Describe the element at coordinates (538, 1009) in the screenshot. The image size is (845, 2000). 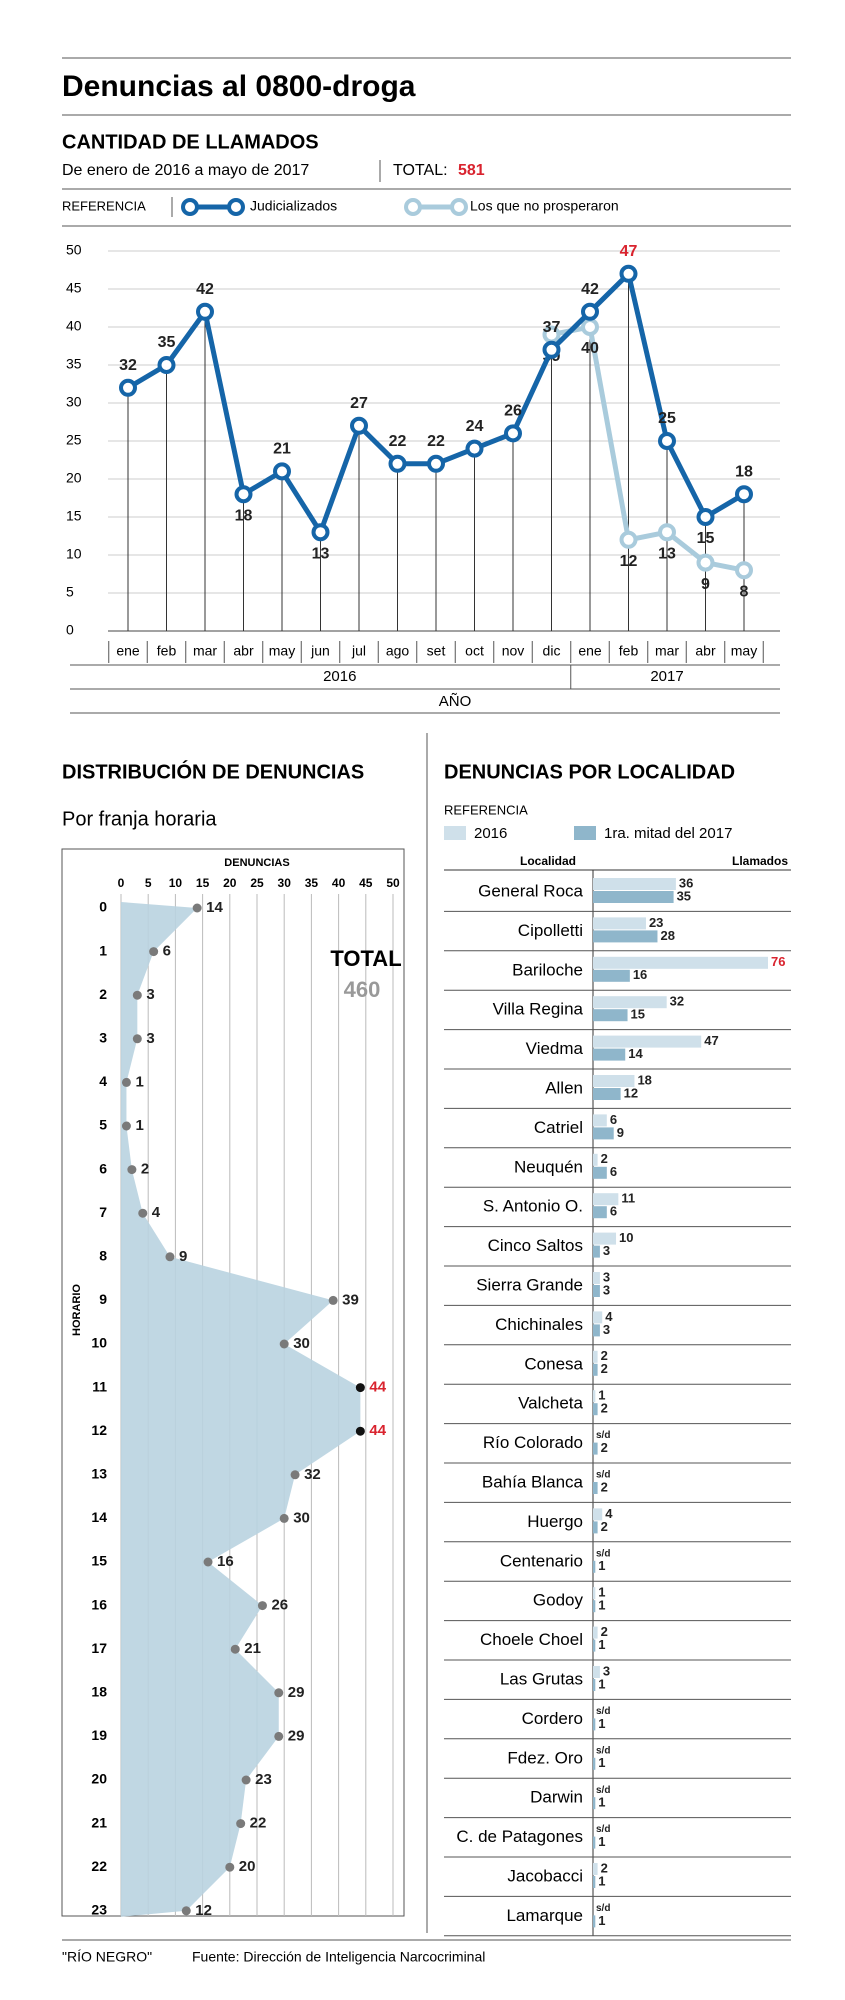
I see `category-label: Villa Regina` at that location.